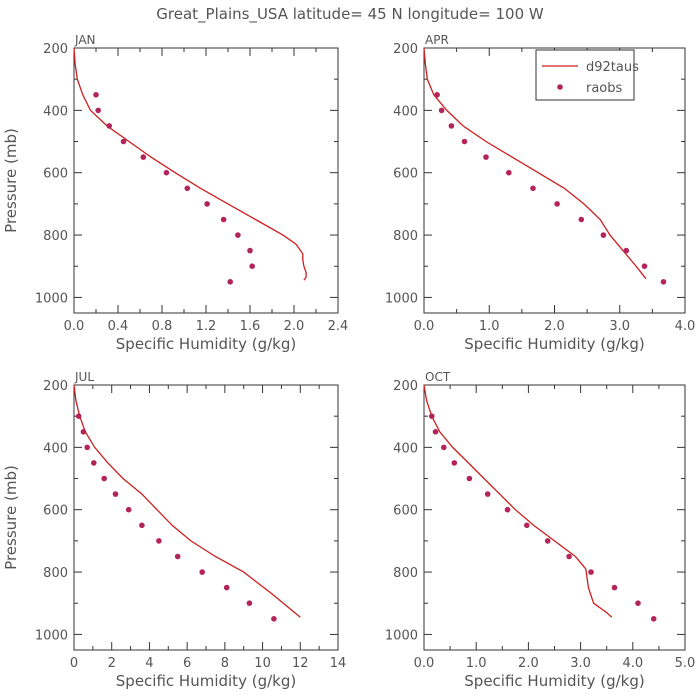 Image resolution: width=700 pixels, height=700 pixels. Describe the element at coordinates (476, 663) in the screenshot. I see `x-tick-label: 1.0` at that location.